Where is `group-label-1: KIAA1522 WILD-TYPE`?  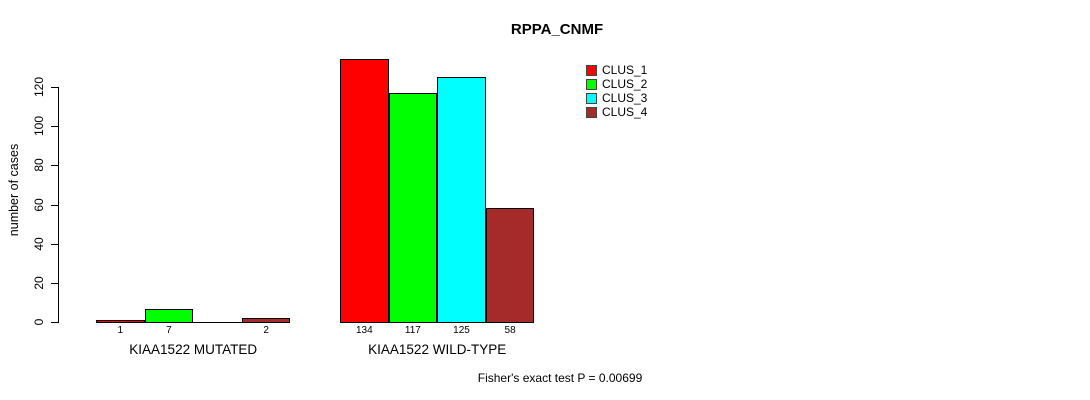 group-label-1: KIAA1522 WILD-TYPE is located at coordinates (437, 349).